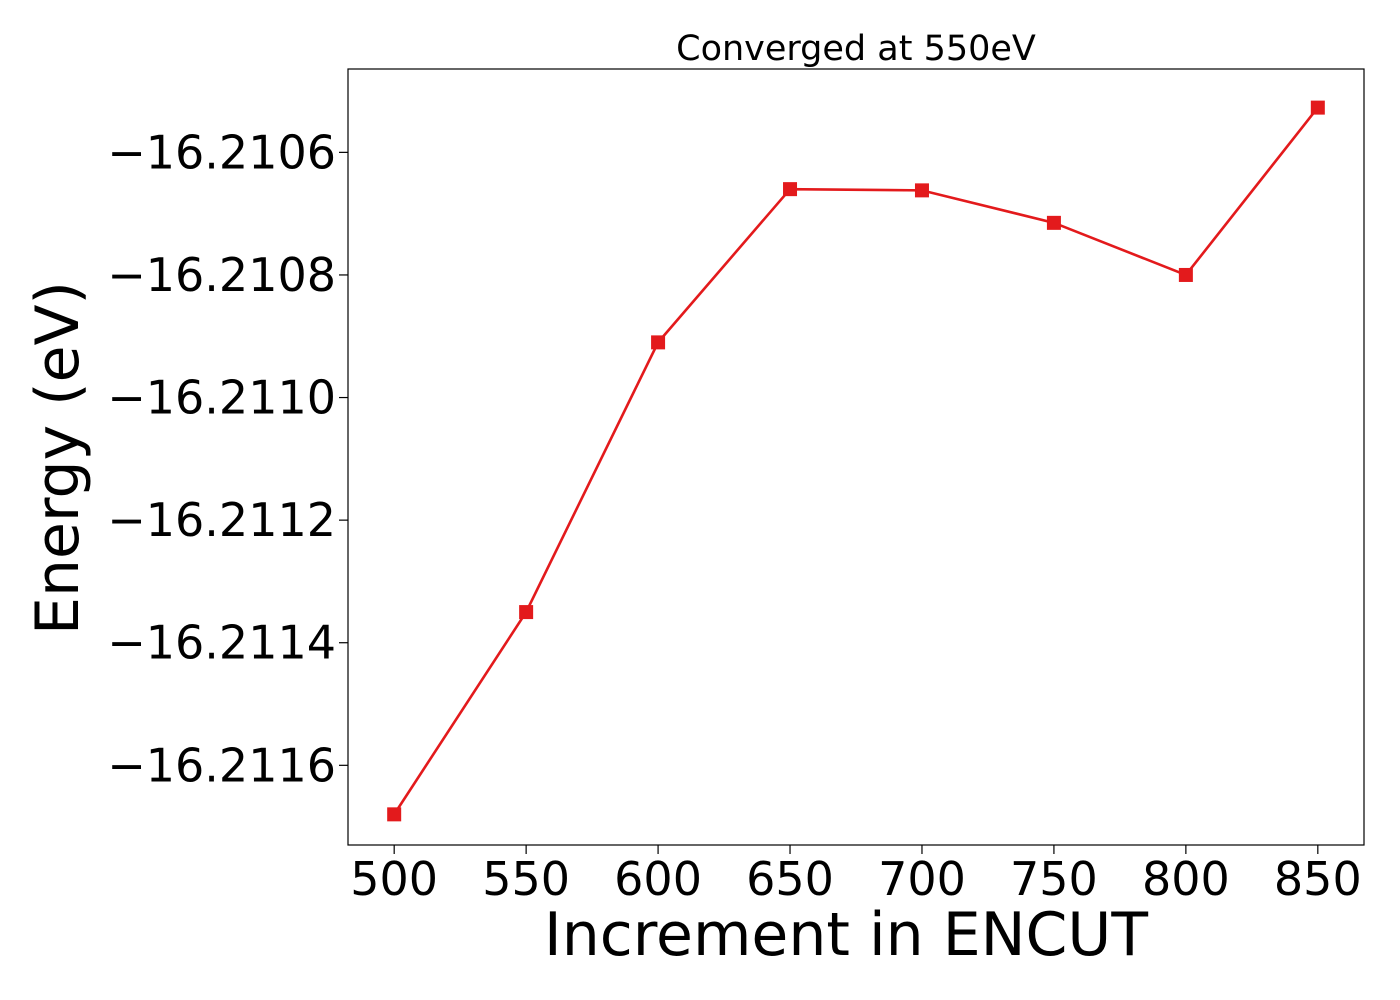  I want to click on y-tick-label: −16.2108, so click(221, 275).